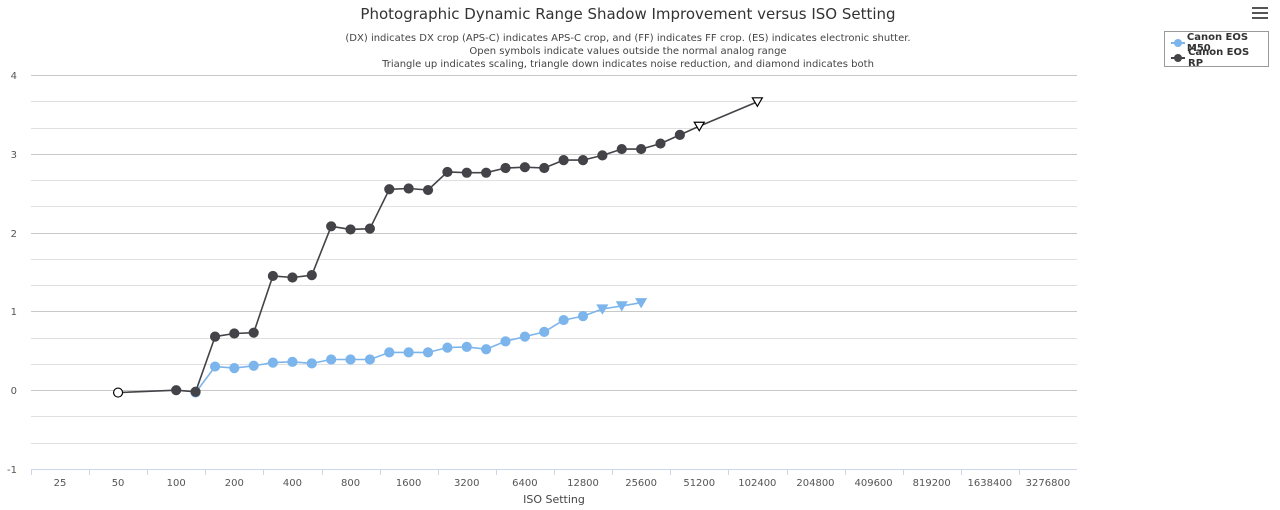  Describe the element at coordinates (14, 76) in the screenshot. I see `y-tick-label: 4` at that location.